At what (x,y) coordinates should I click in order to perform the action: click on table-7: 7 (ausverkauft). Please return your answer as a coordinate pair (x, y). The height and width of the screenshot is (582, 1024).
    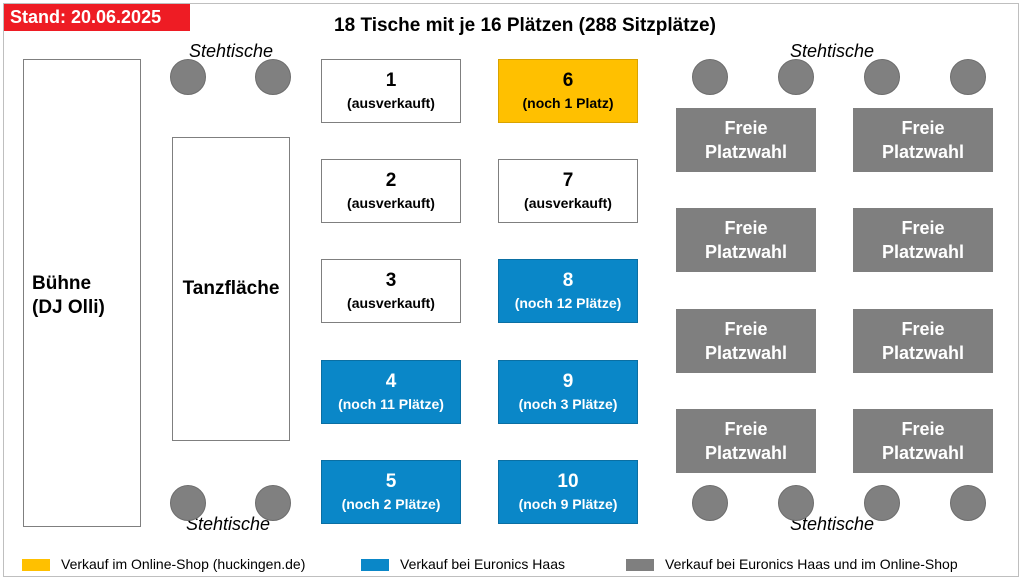
    Looking at the image, I should click on (568, 191).